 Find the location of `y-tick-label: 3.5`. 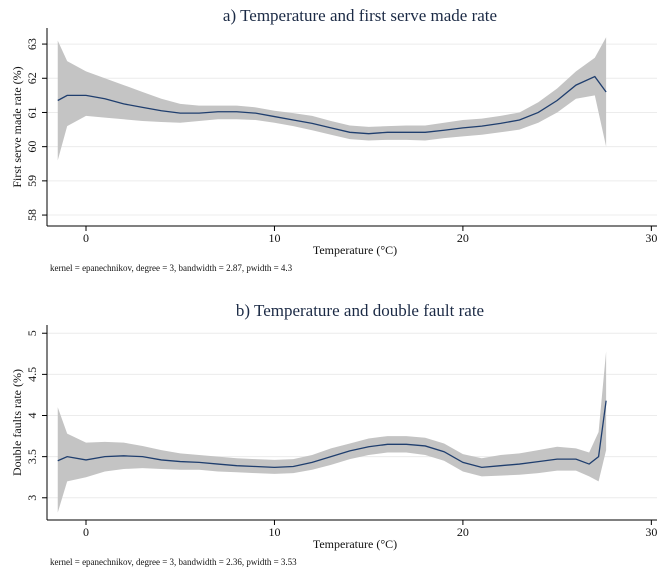

y-tick-label: 3.5 is located at coordinates (32, 456).